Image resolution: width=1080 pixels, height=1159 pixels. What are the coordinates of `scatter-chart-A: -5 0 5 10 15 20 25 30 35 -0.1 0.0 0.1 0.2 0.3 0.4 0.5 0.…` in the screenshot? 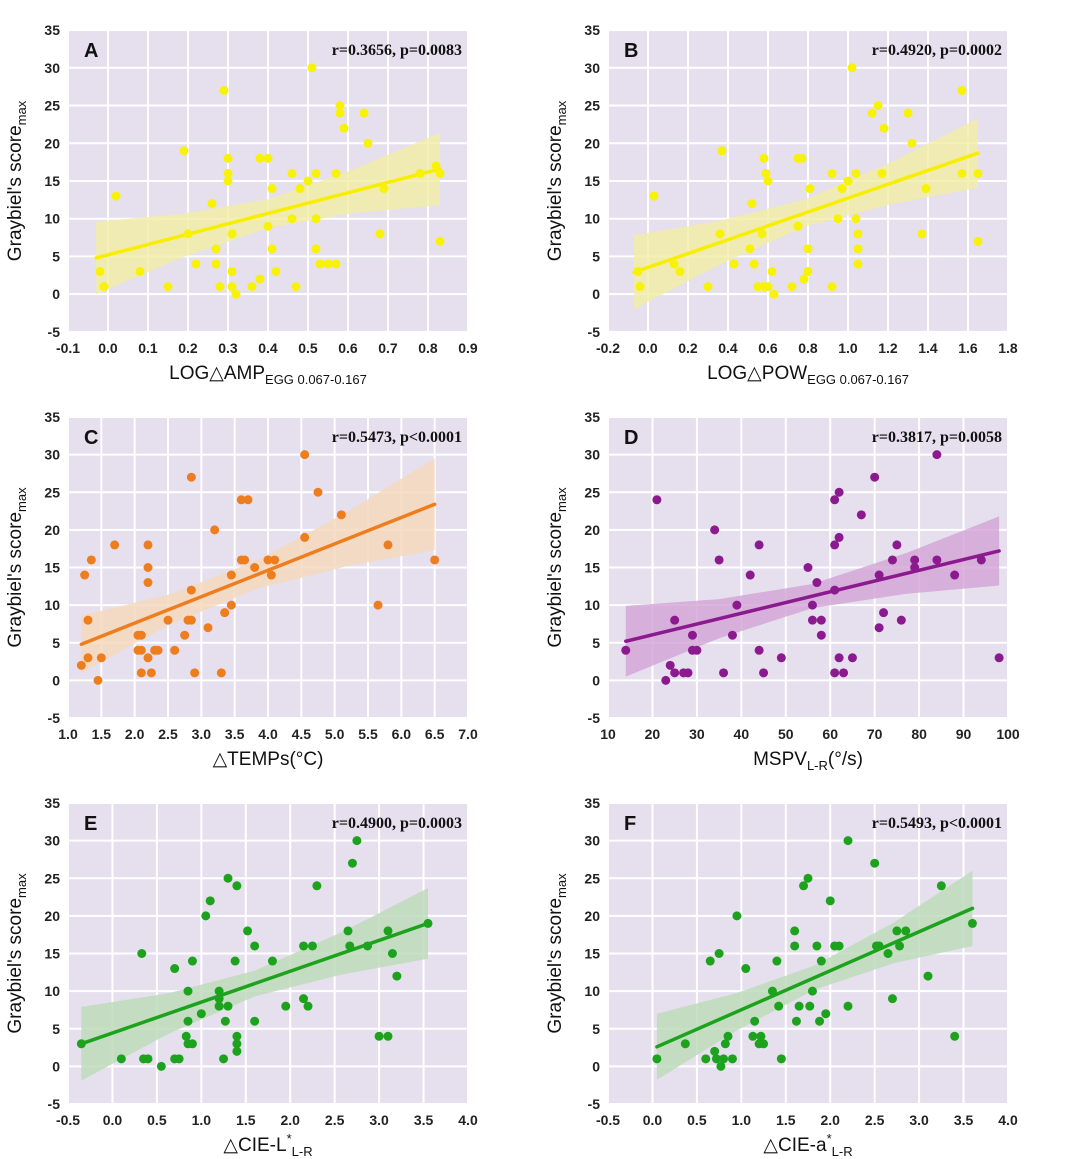 It's located at (241, 204).